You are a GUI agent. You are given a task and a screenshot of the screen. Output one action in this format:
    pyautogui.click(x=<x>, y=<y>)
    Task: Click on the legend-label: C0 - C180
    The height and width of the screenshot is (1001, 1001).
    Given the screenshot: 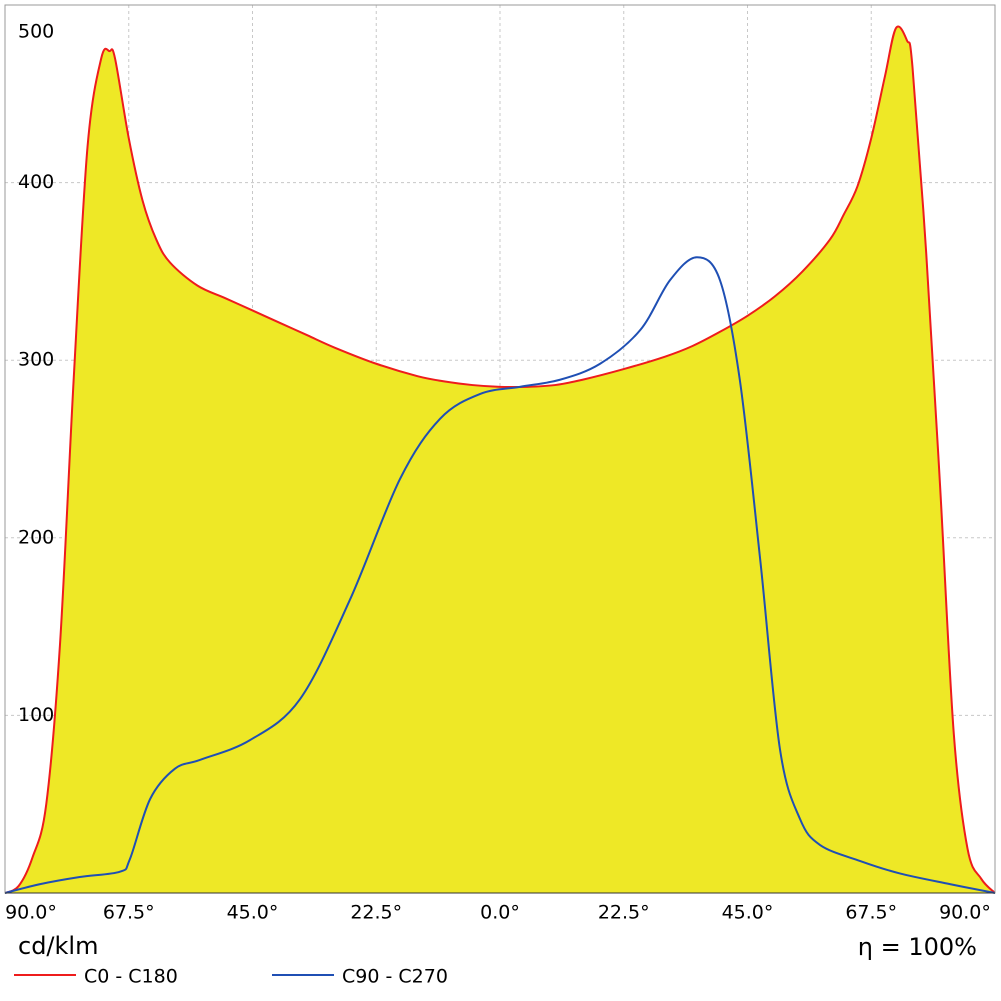 What is the action you would take?
    pyautogui.click(x=131, y=977)
    